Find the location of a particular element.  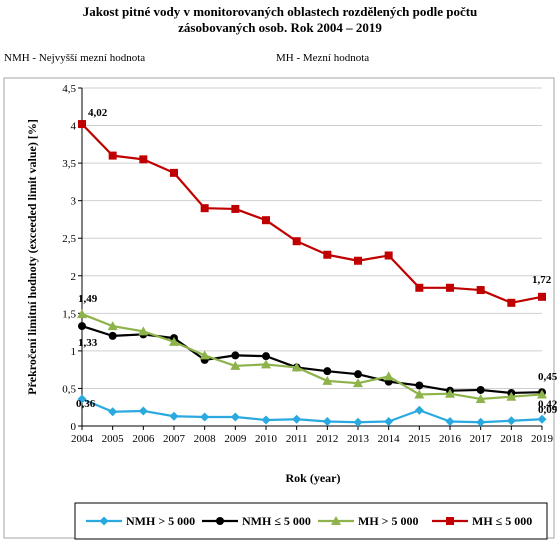

x-tick-label: 2008 is located at coordinates (205, 439).